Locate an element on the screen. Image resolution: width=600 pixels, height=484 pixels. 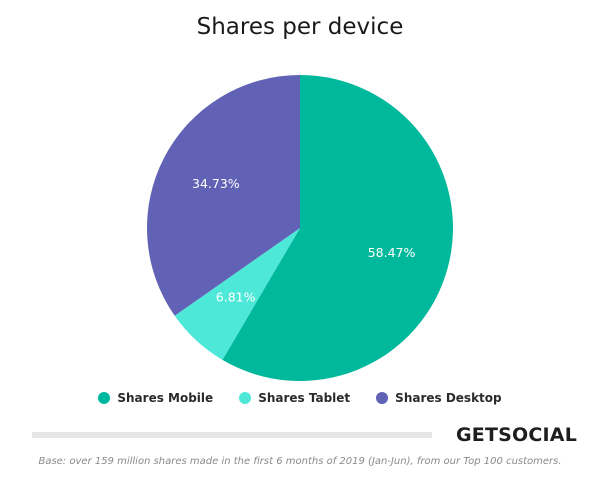
chart-title: Shares per device is located at coordinates (300, 27).